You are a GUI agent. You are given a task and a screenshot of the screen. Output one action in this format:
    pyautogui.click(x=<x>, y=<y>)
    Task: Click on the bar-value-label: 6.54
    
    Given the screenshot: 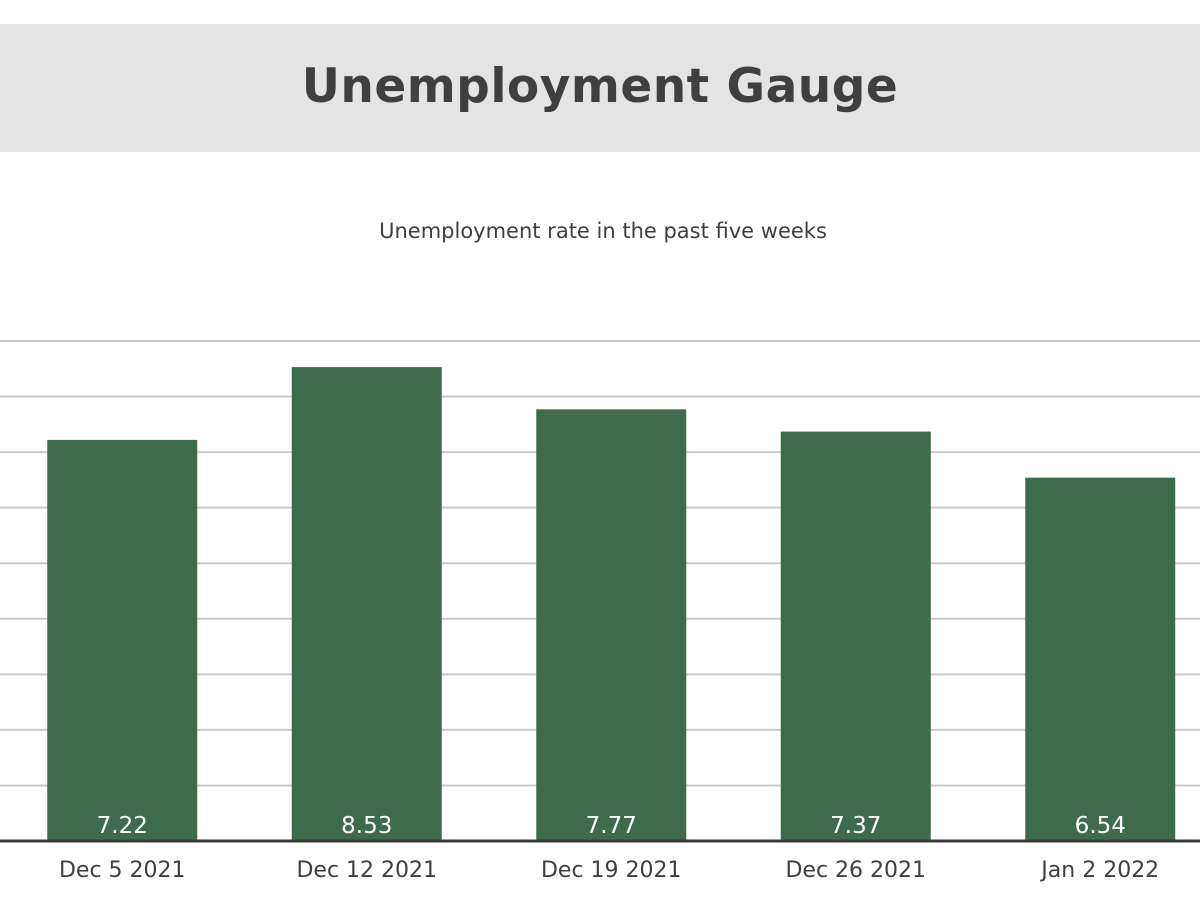 What is the action you would take?
    pyautogui.click(x=1100, y=826)
    